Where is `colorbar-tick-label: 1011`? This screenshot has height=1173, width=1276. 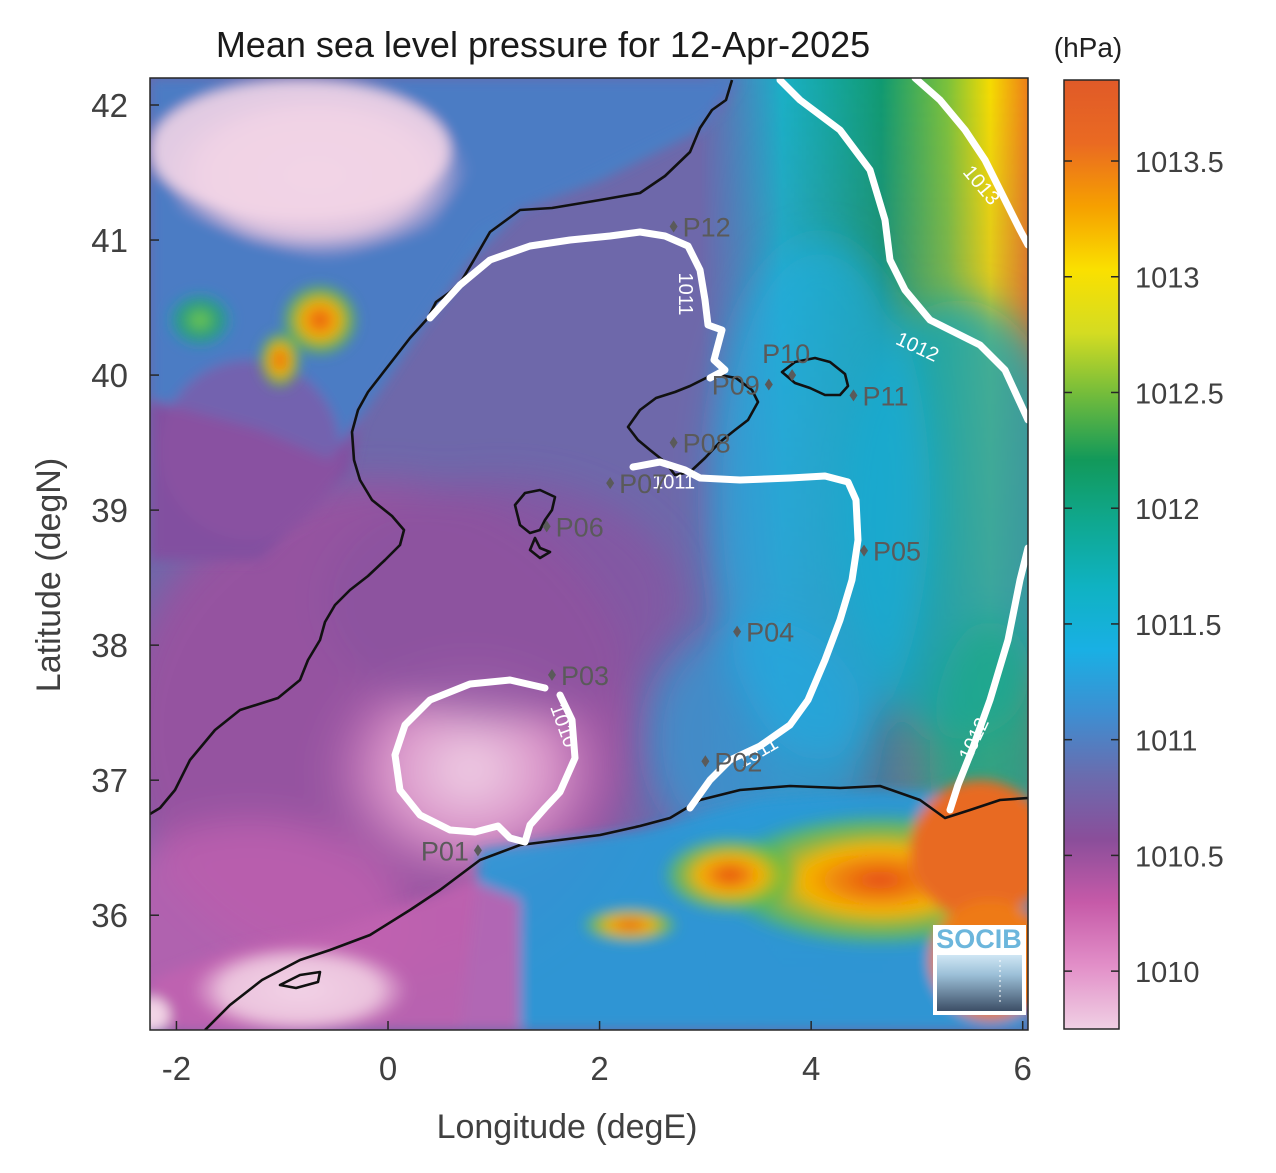
colorbar-tick-label: 1011 is located at coordinates (1166, 742).